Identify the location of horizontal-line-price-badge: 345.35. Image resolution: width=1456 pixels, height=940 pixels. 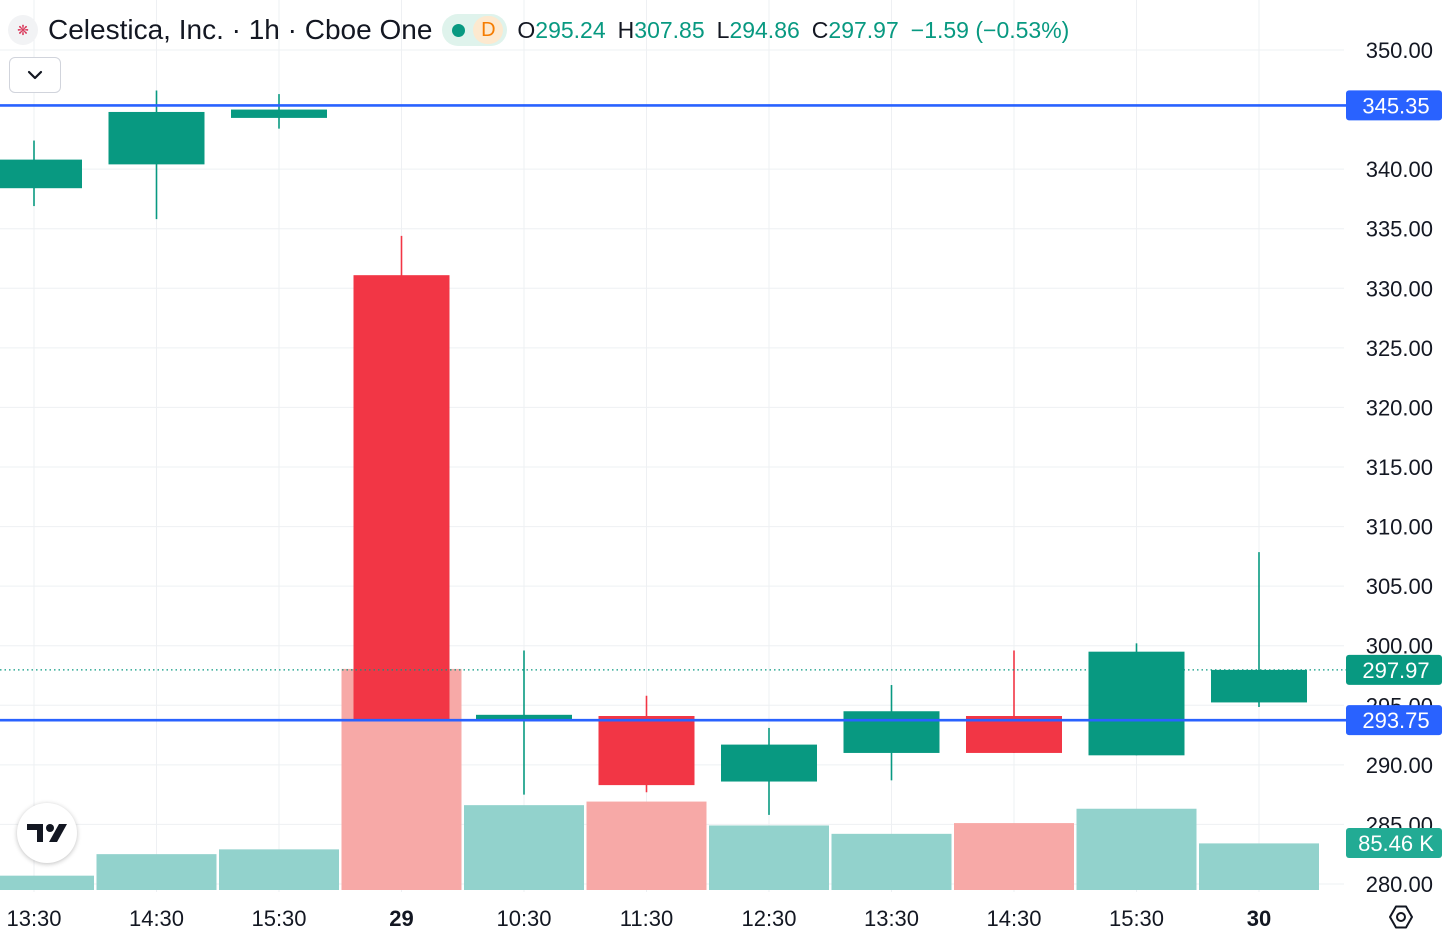
(1394, 105).